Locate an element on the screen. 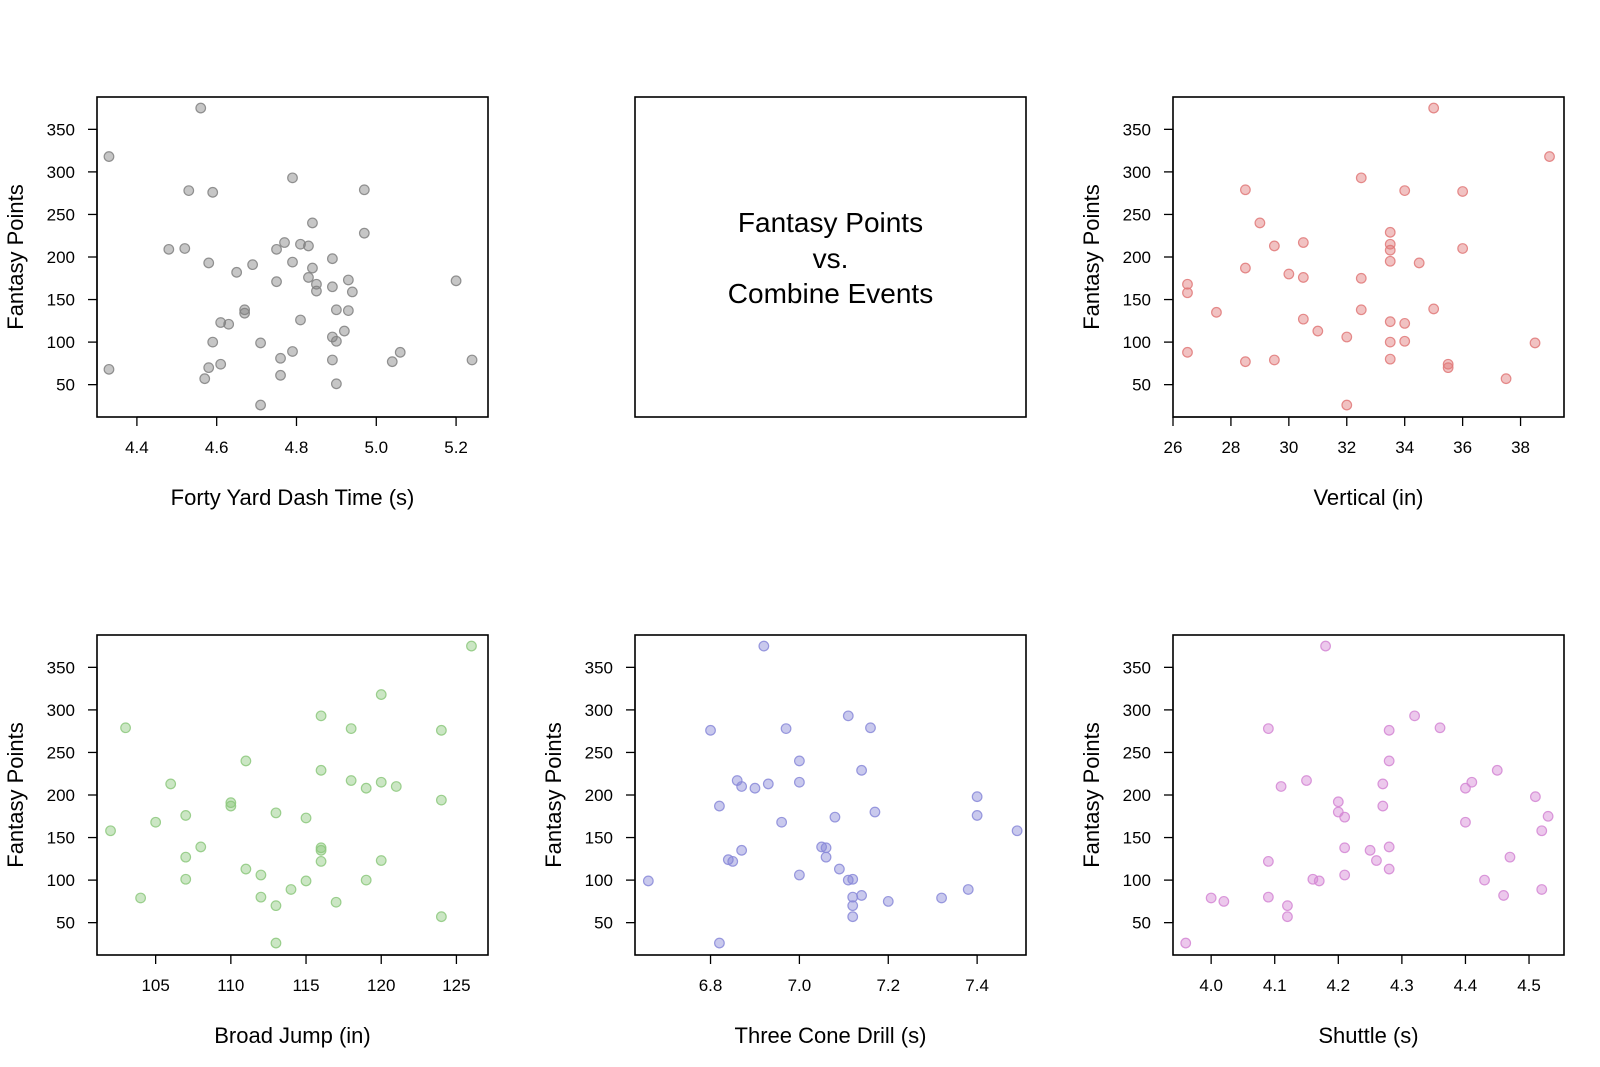 This screenshot has width=1600, height=1067. y-tick-label: 200 is located at coordinates (61, 257).